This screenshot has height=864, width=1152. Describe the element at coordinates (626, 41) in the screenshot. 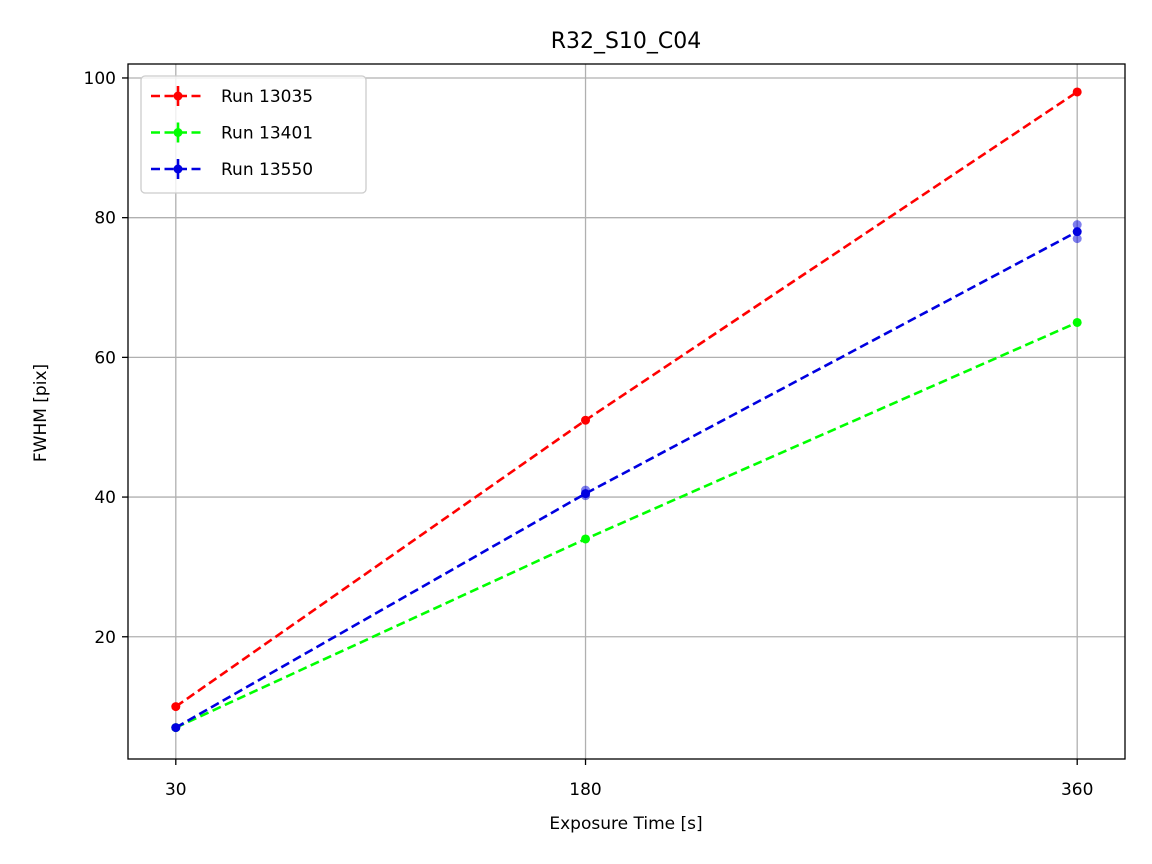

I see `chart-title: R32_S10_C04` at that location.